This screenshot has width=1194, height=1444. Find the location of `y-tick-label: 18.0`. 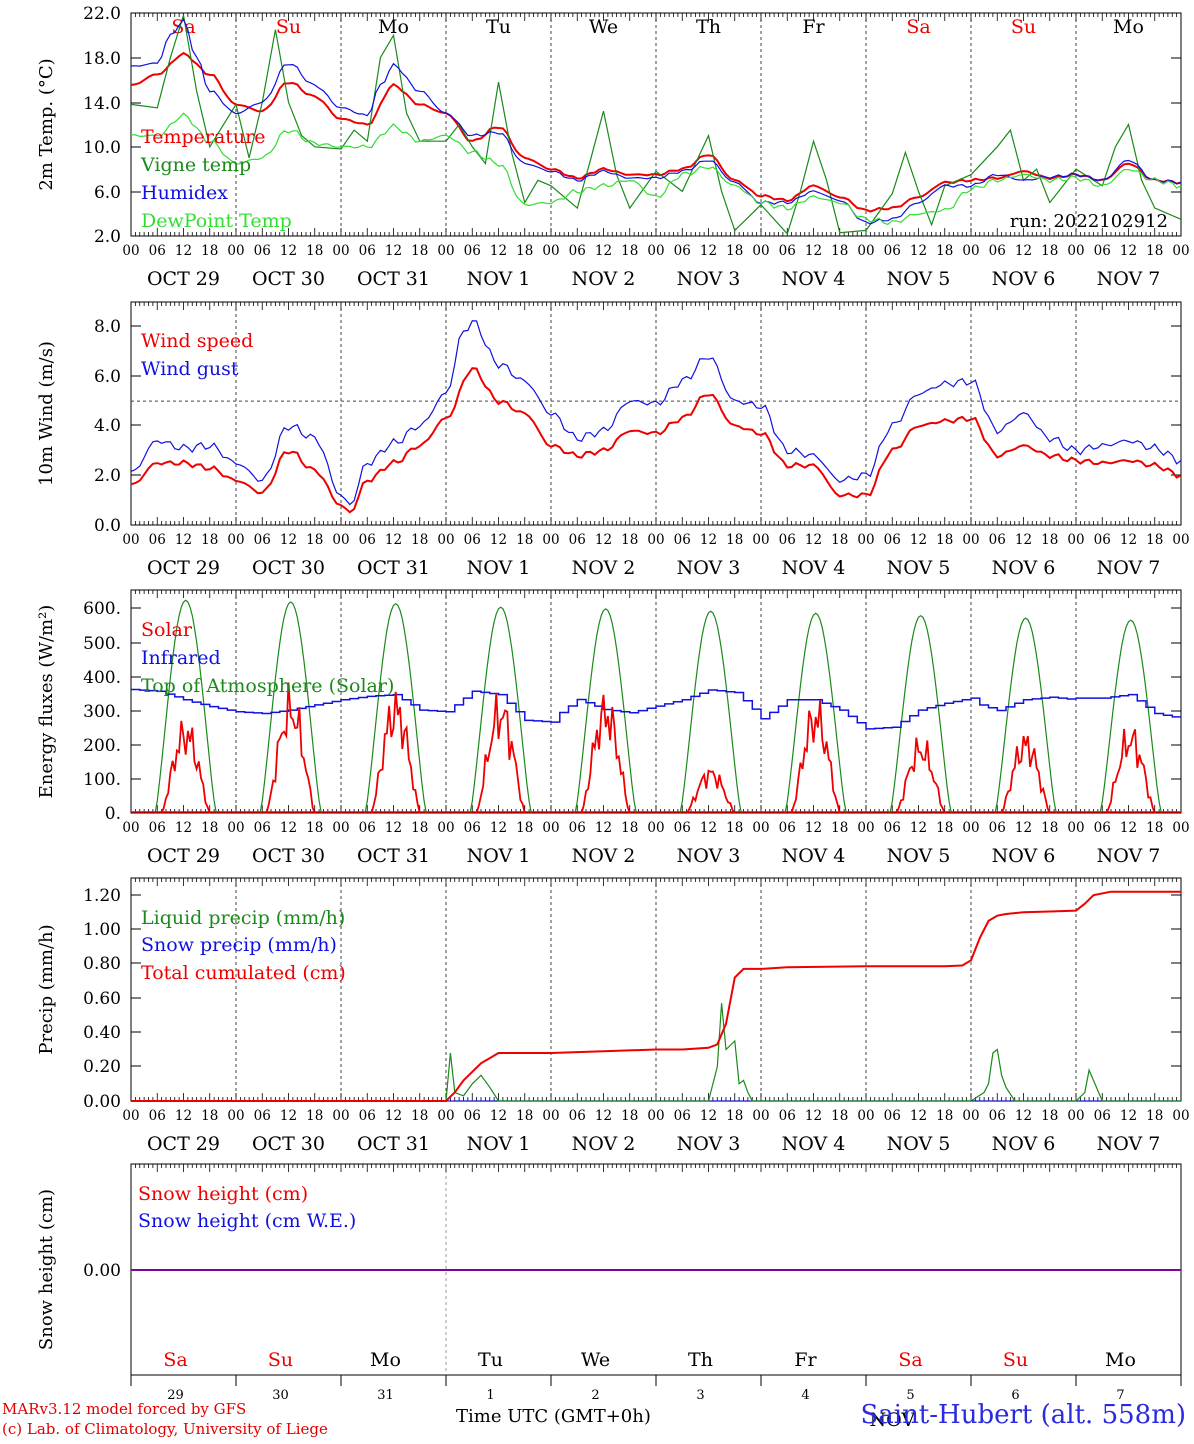

y-tick-label: 18.0 is located at coordinates (102, 59).